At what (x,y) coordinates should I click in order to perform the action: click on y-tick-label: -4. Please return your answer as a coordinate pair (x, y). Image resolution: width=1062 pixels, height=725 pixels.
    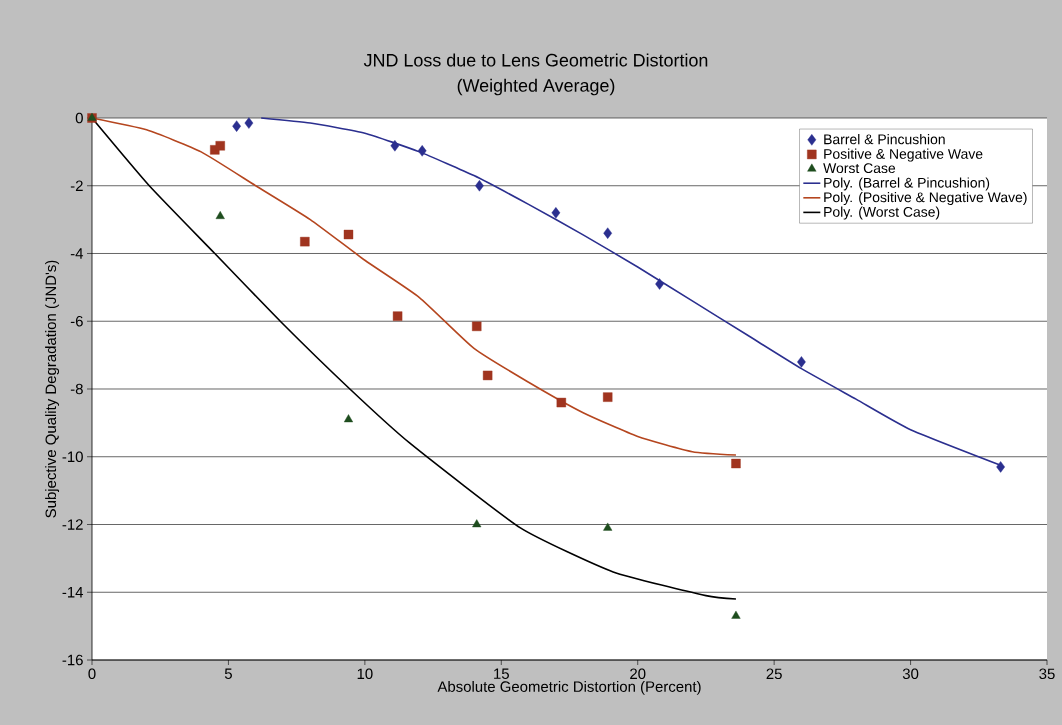
    Looking at the image, I should click on (77, 253).